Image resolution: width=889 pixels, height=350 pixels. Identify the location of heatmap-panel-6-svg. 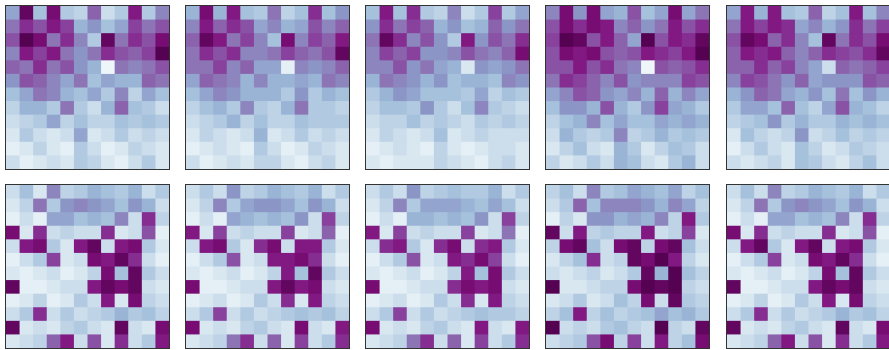
(87, 266).